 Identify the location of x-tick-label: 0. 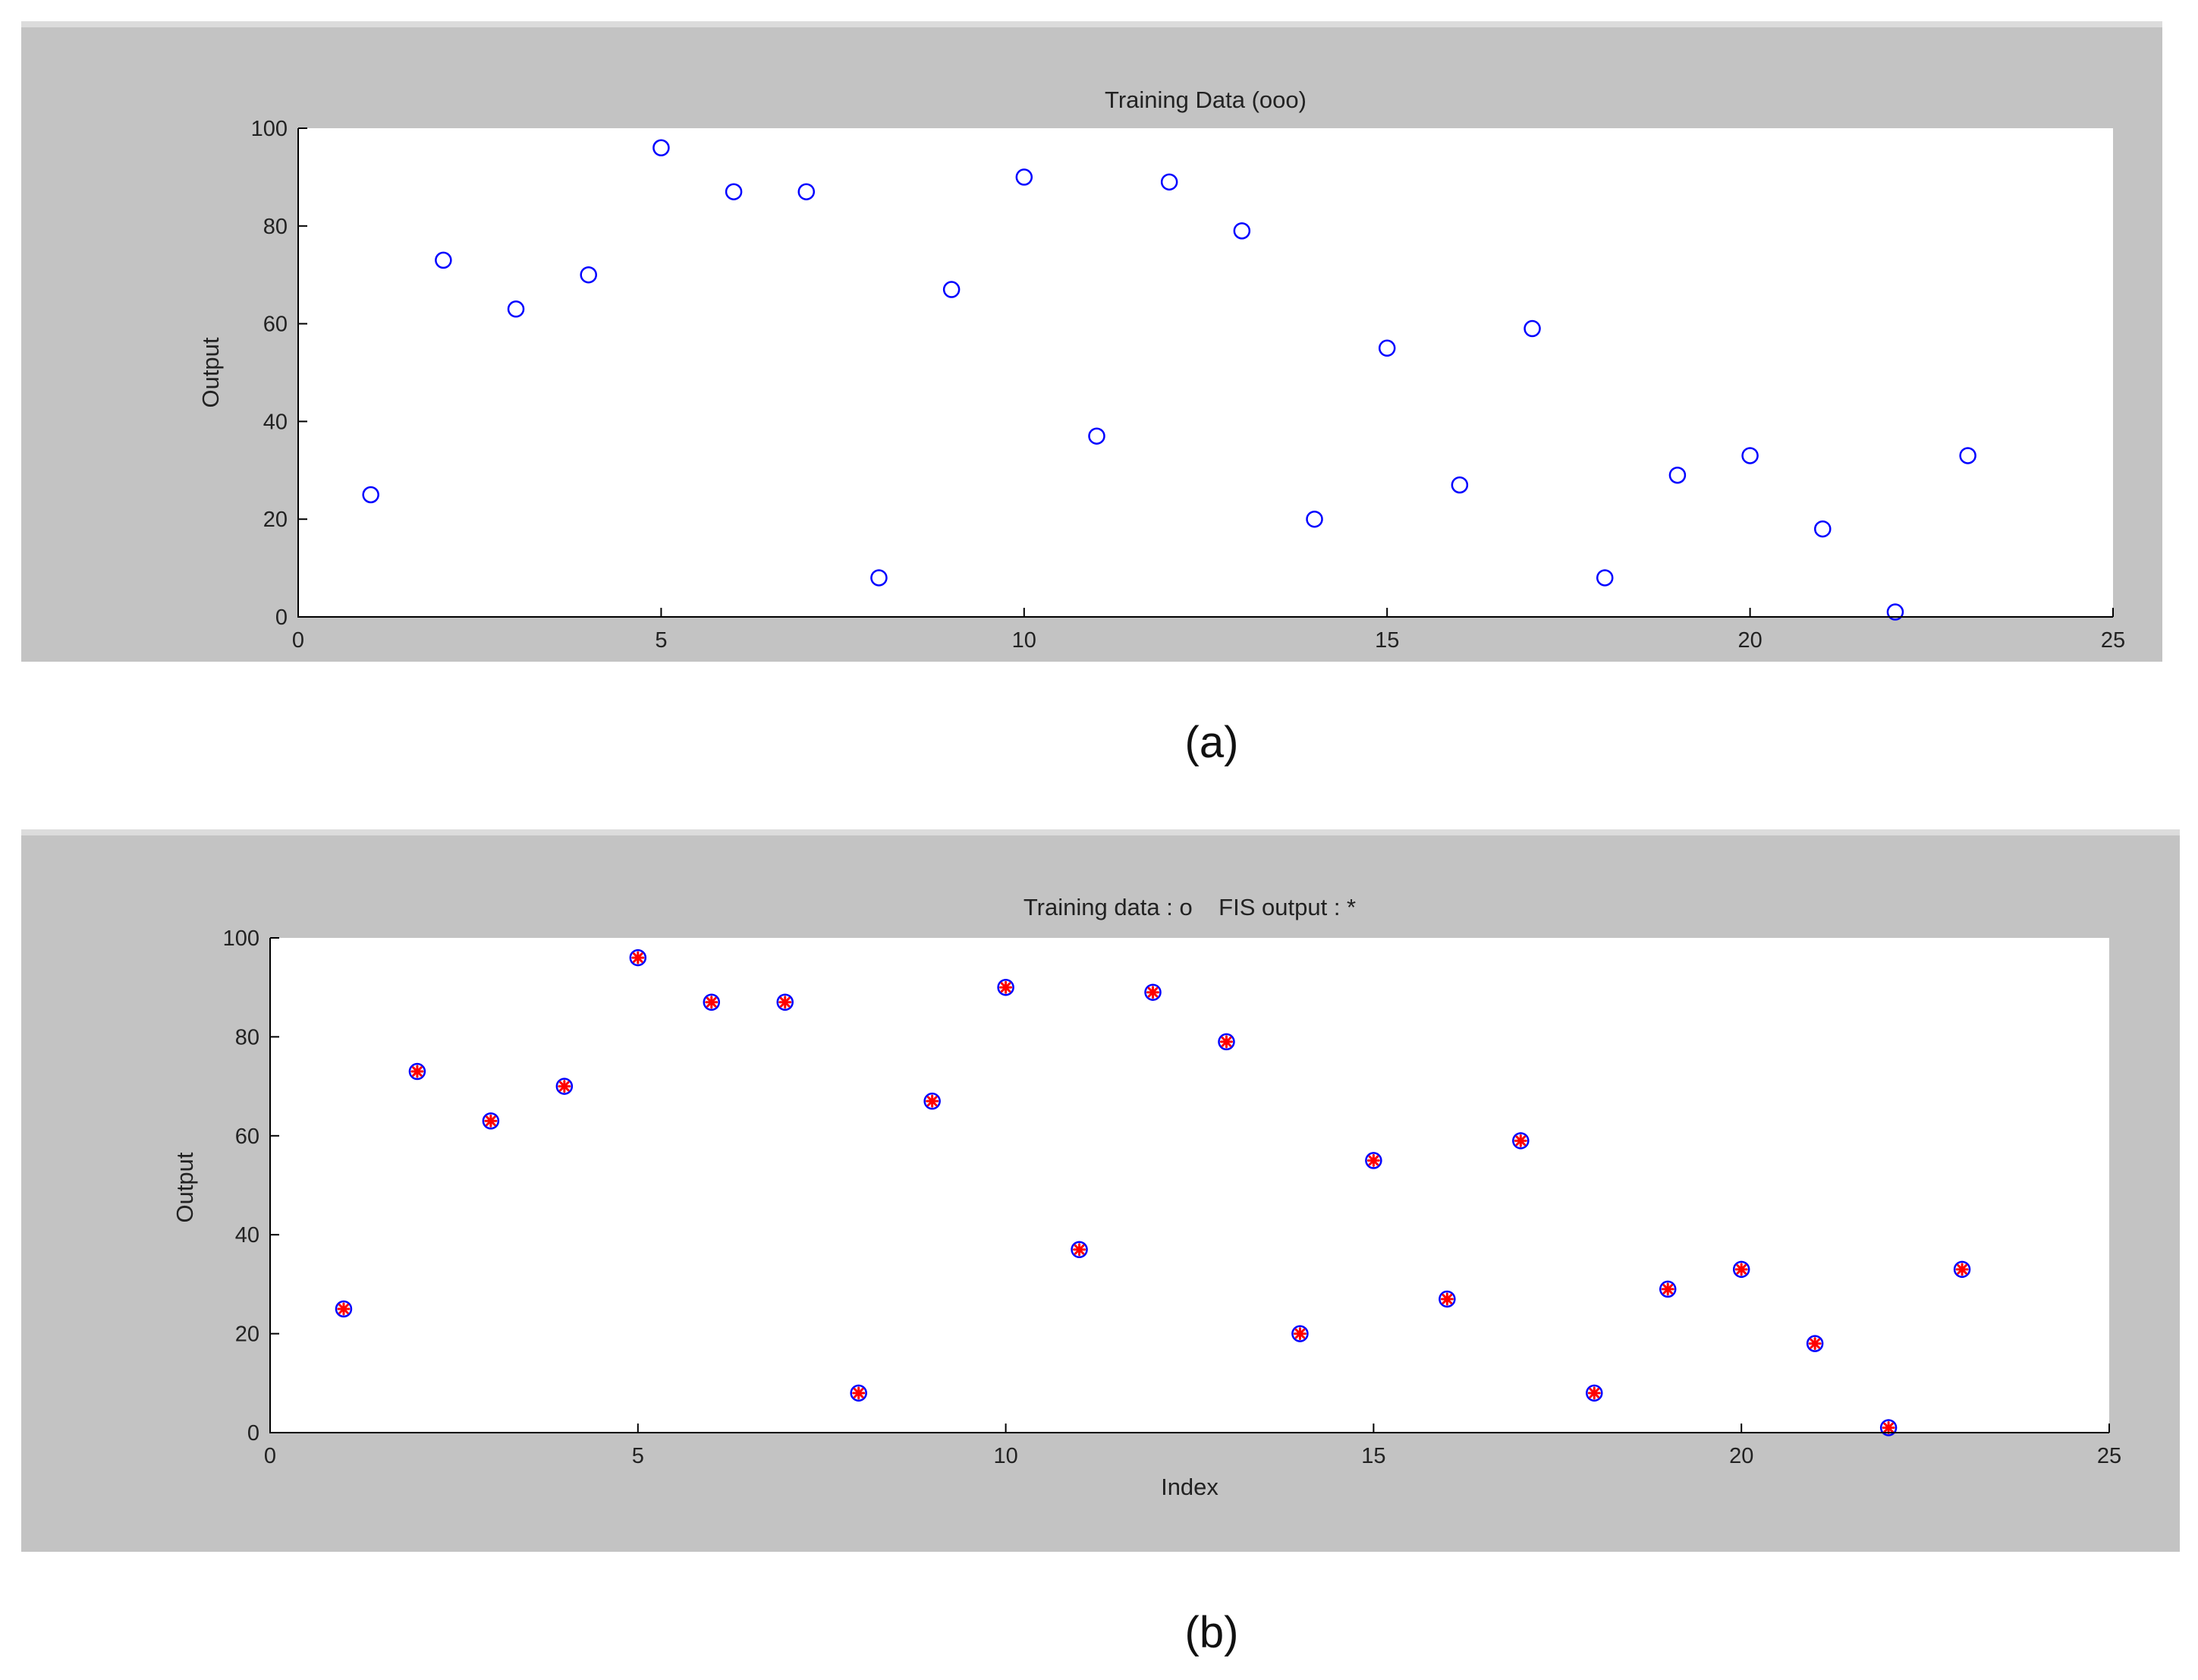
(298, 640).